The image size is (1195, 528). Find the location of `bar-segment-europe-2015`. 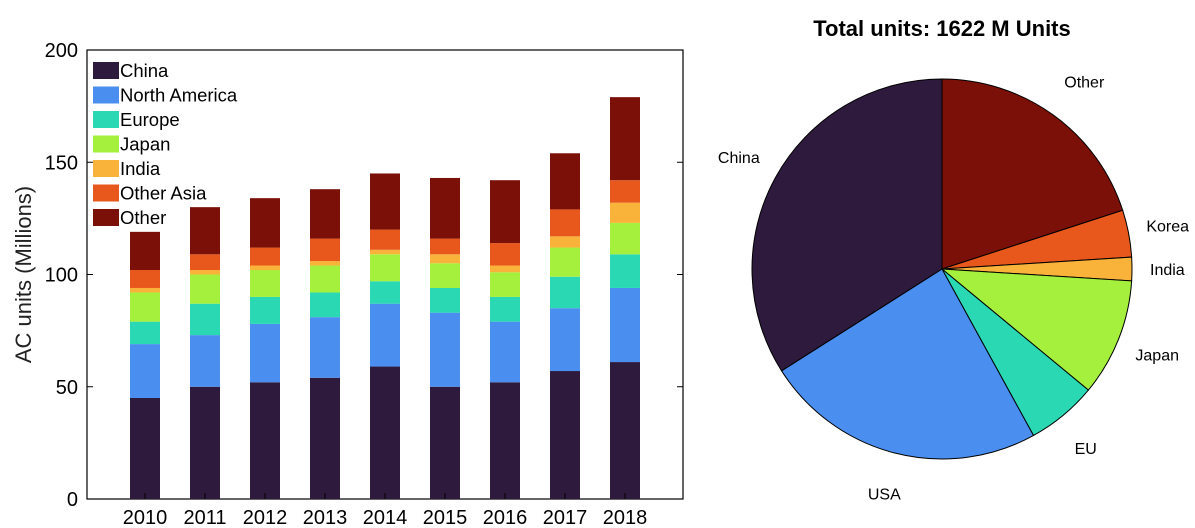

bar-segment-europe-2015 is located at coordinates (445, 300).